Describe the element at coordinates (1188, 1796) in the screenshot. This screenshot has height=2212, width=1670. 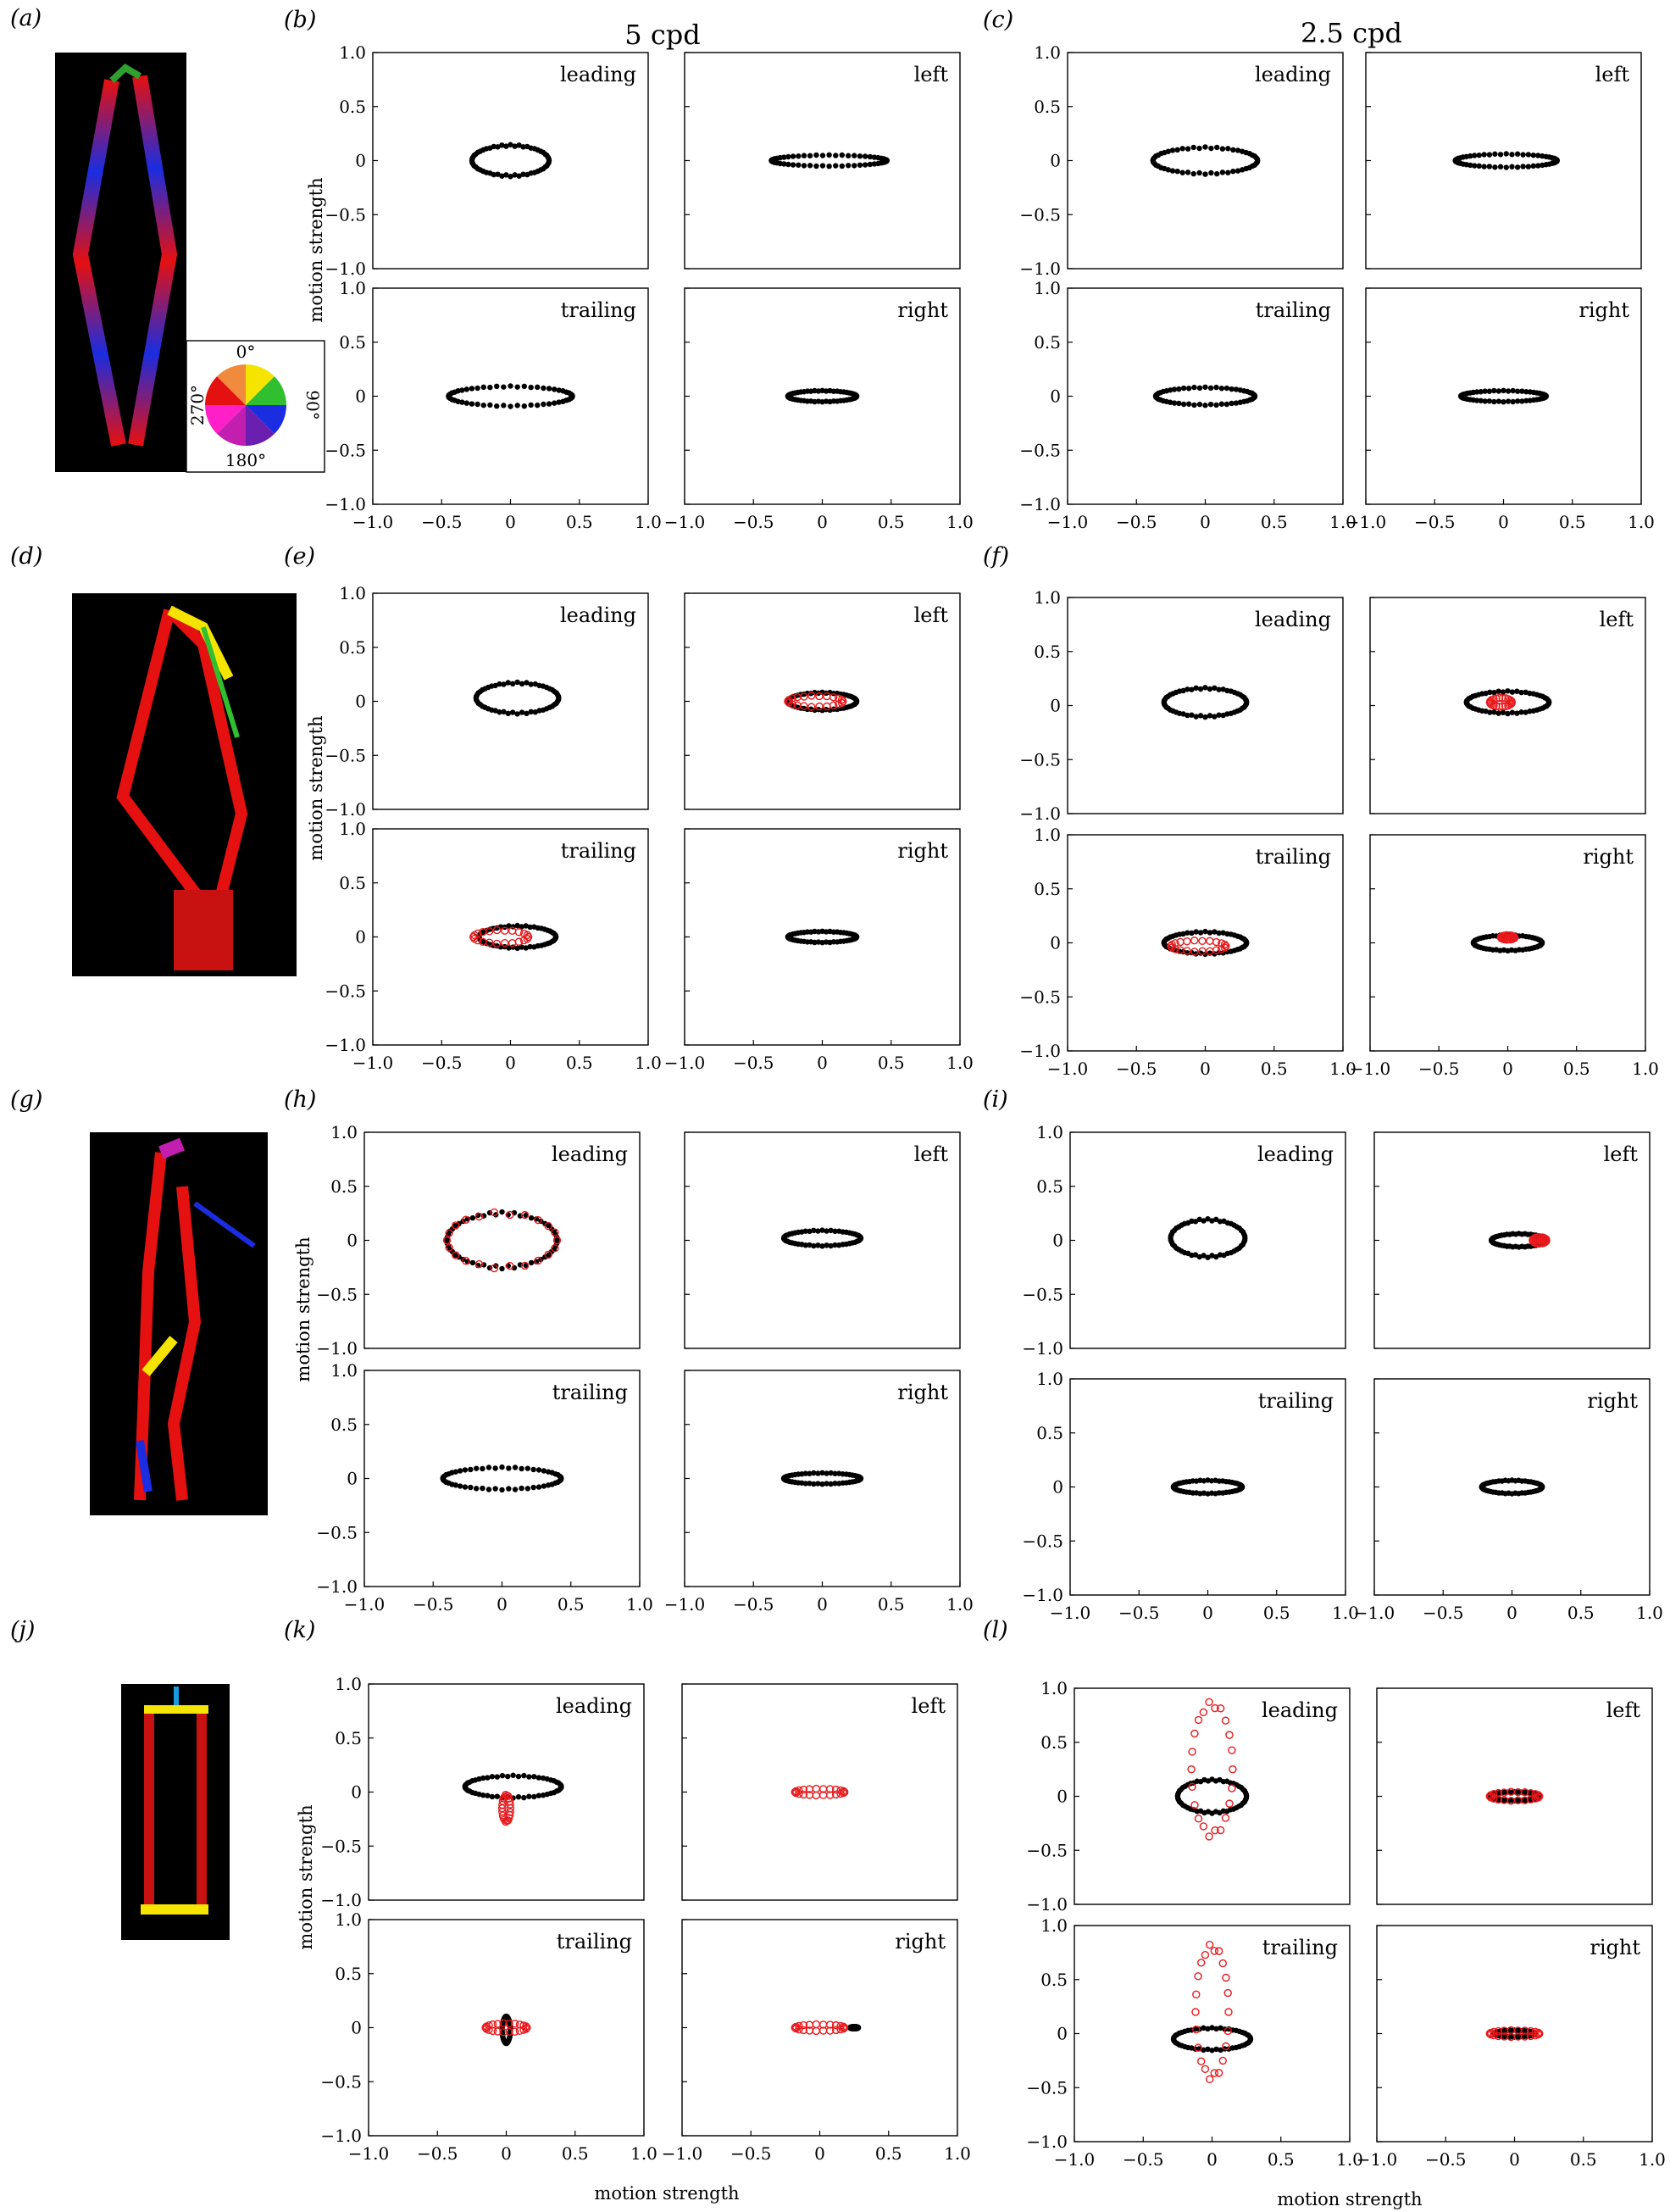
I see `subplot-leading: −1.0 −0.5 0 0.5 1.0 leading` at that location.